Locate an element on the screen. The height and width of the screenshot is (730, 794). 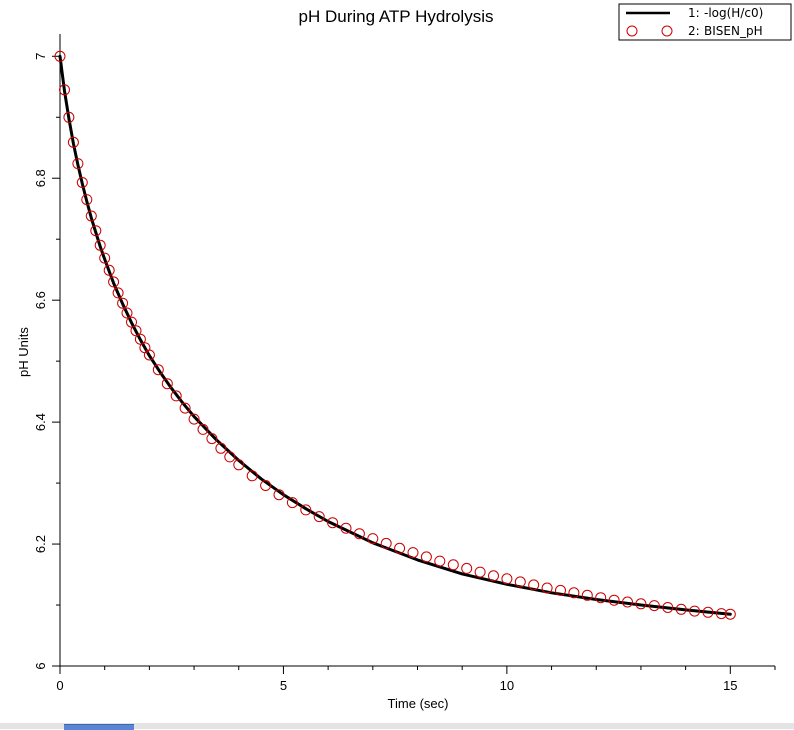
legend-label-2: BISEN_pH is located at coordinates (733, 31).